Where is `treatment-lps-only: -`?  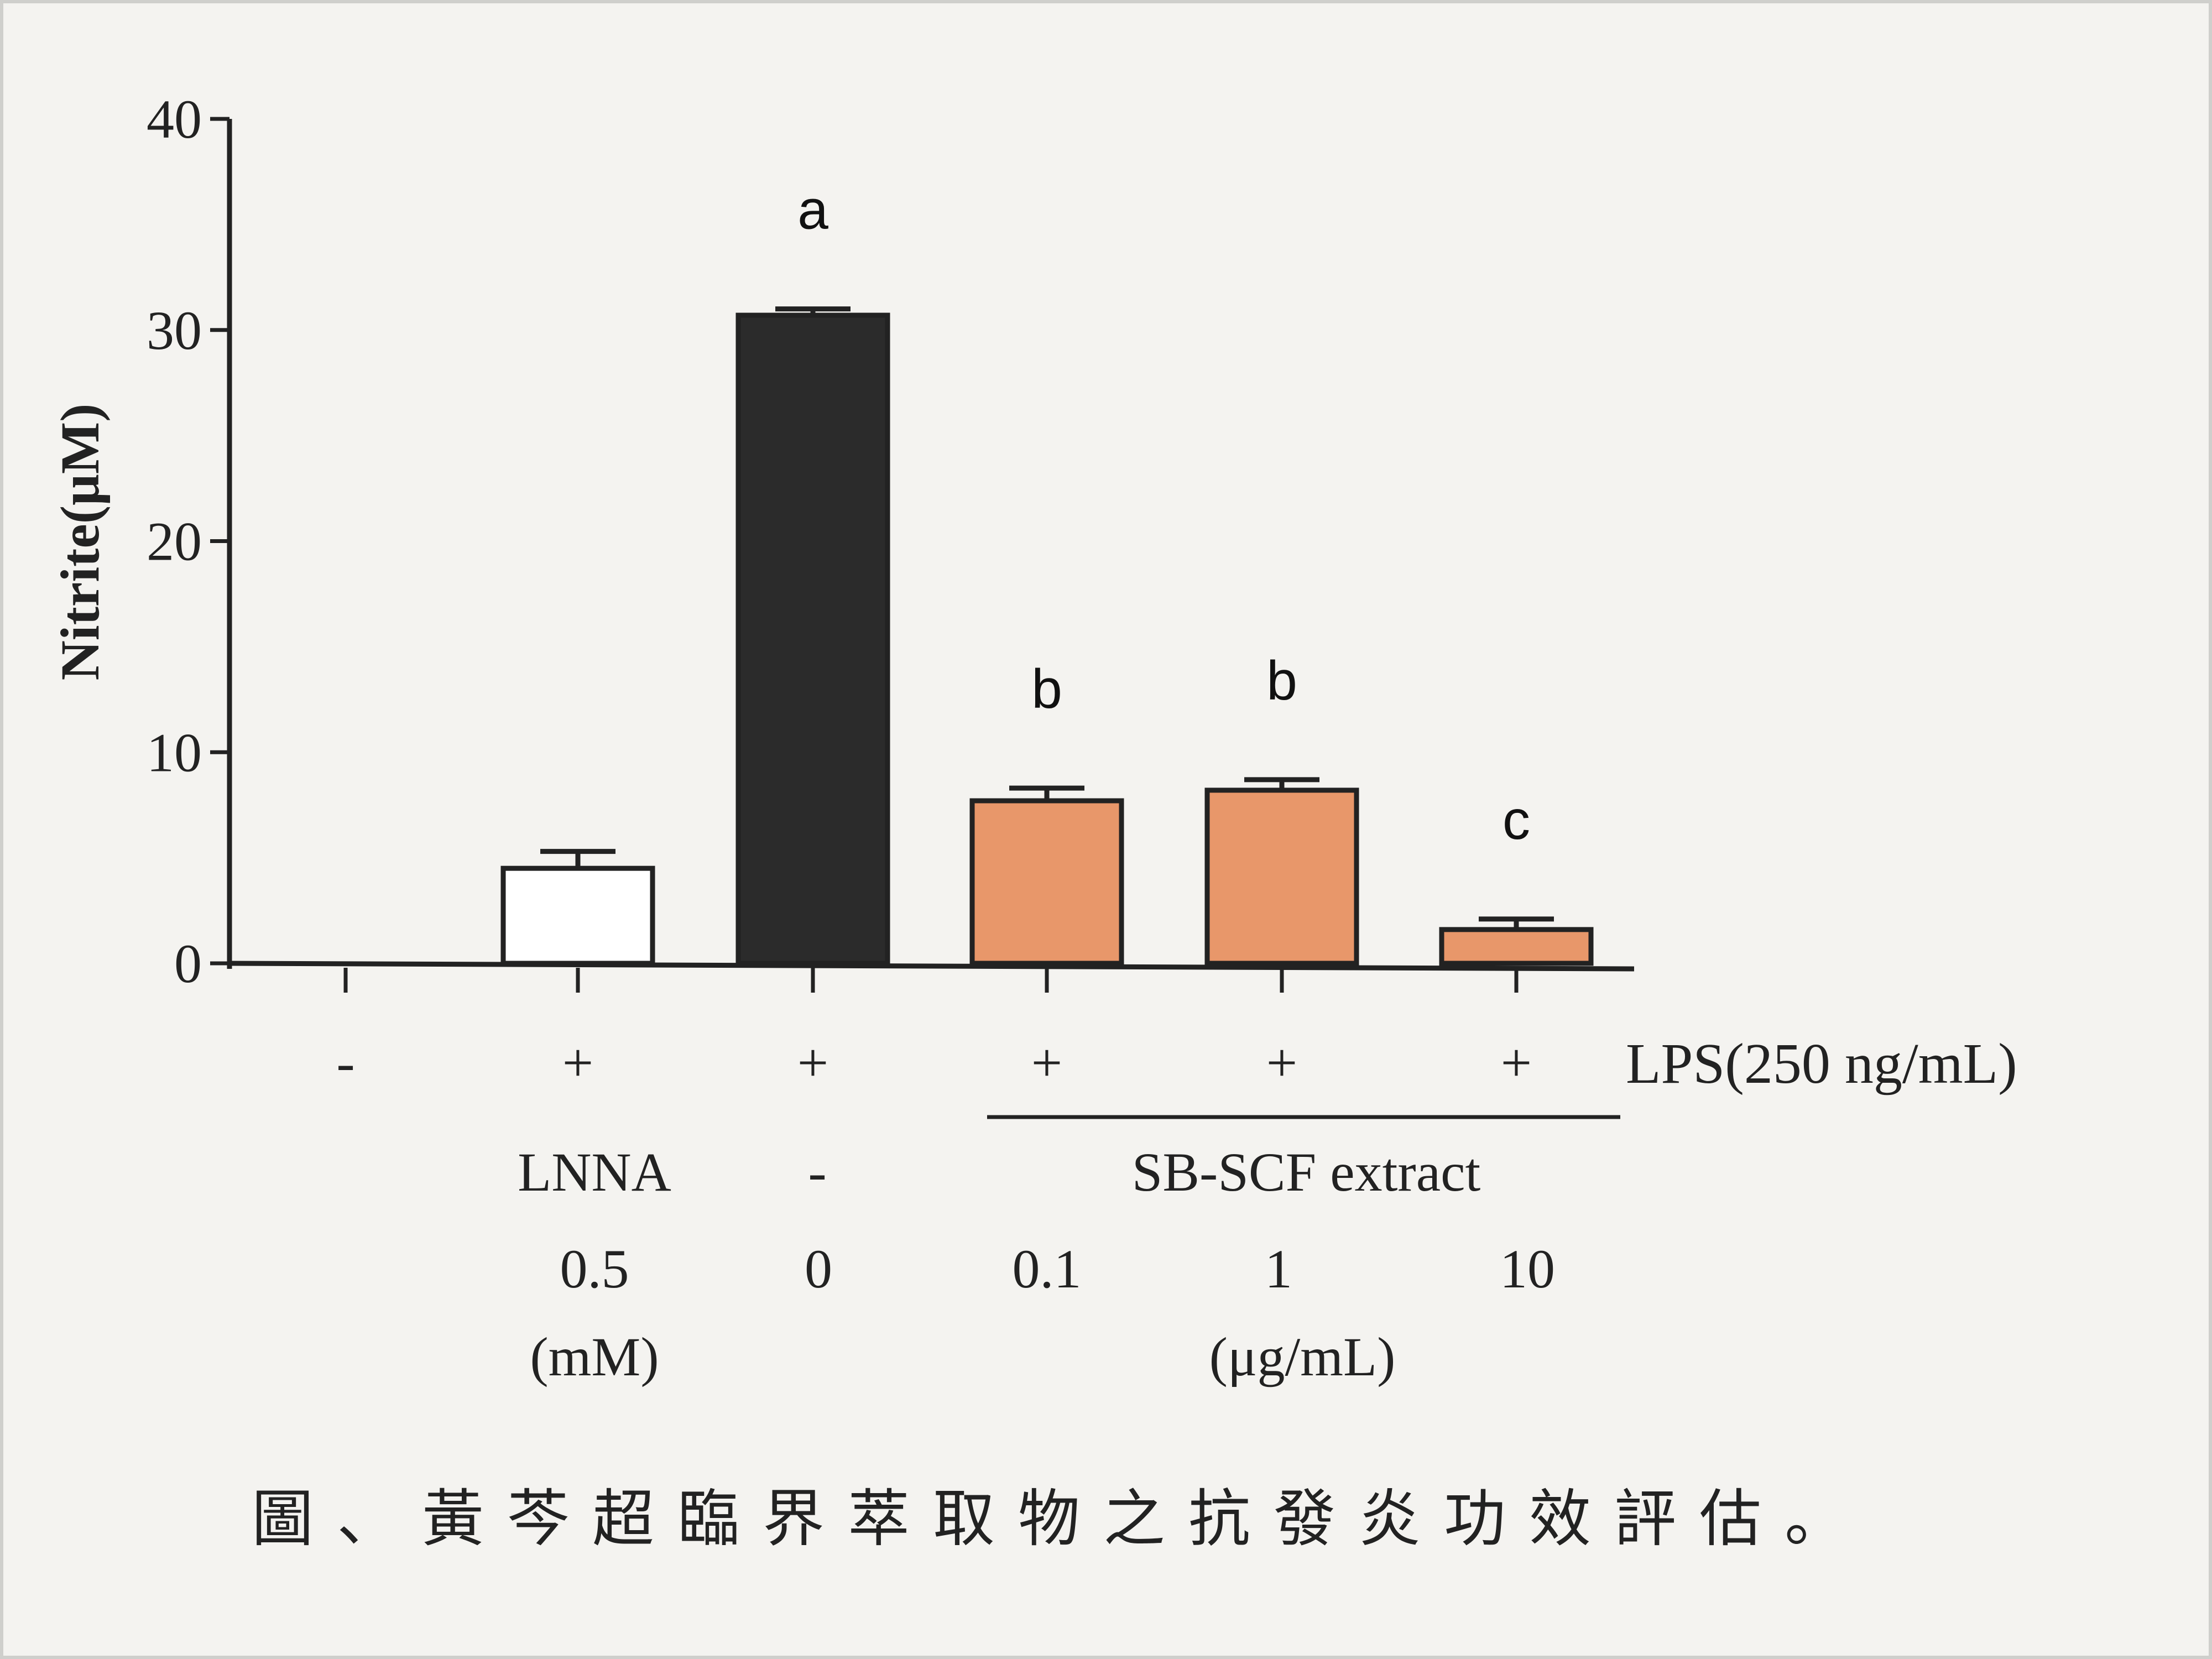
treatment-lps-only: - is located at coordinates (817, 1172).